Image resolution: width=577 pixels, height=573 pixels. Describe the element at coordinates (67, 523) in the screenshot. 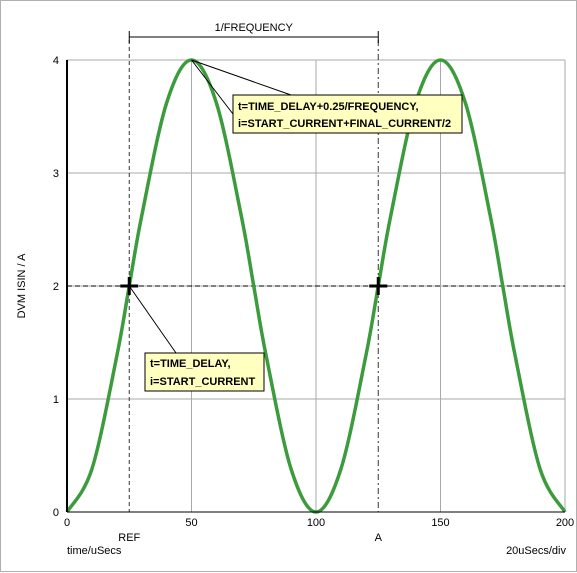

I see `x-tick-label-0: 0` at that location.